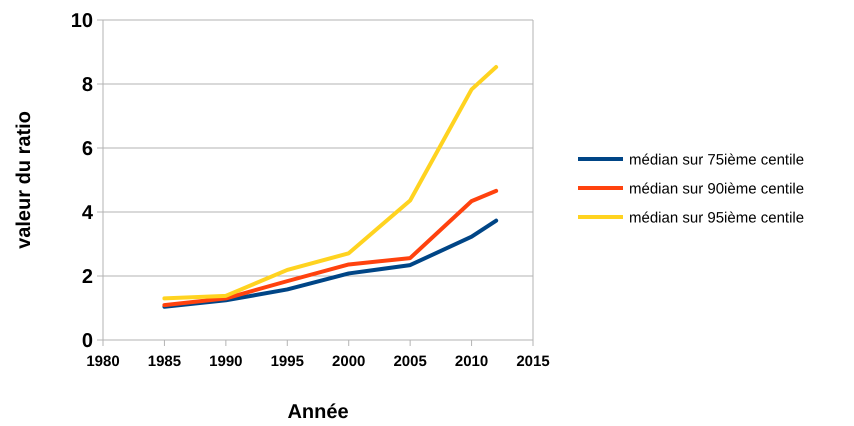  What do you see at coordinates (87, 341) in the screenshot?
I see `y-tick-label: 0` at bounding box center [87, 341].